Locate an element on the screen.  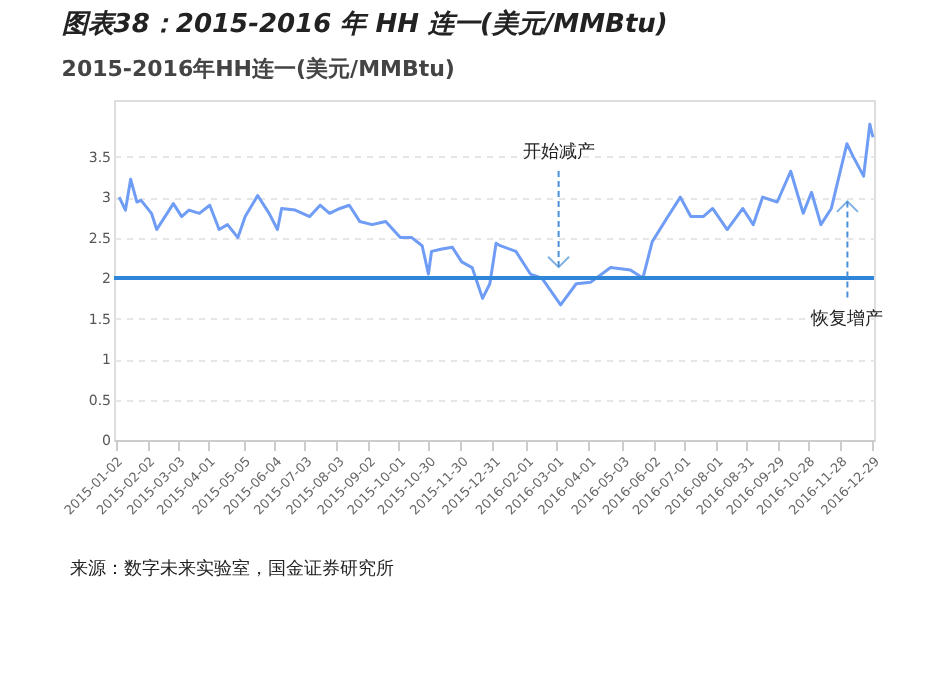
annotation: 开始减产 is located at coordinates (558, 152).